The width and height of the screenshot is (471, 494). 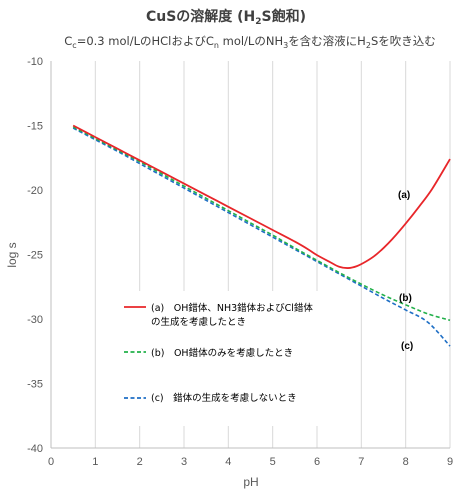 What do you see at coordinates (405, 298) in the screenshot?
I see `series-label-b: (b)` at bounding box center [405, 298].